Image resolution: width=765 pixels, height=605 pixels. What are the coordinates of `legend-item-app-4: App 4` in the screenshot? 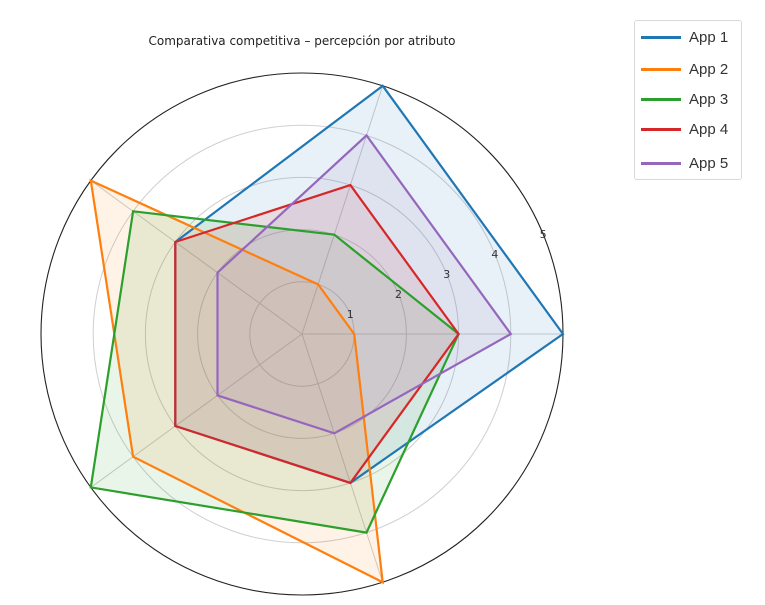 It's located at (684, 129).